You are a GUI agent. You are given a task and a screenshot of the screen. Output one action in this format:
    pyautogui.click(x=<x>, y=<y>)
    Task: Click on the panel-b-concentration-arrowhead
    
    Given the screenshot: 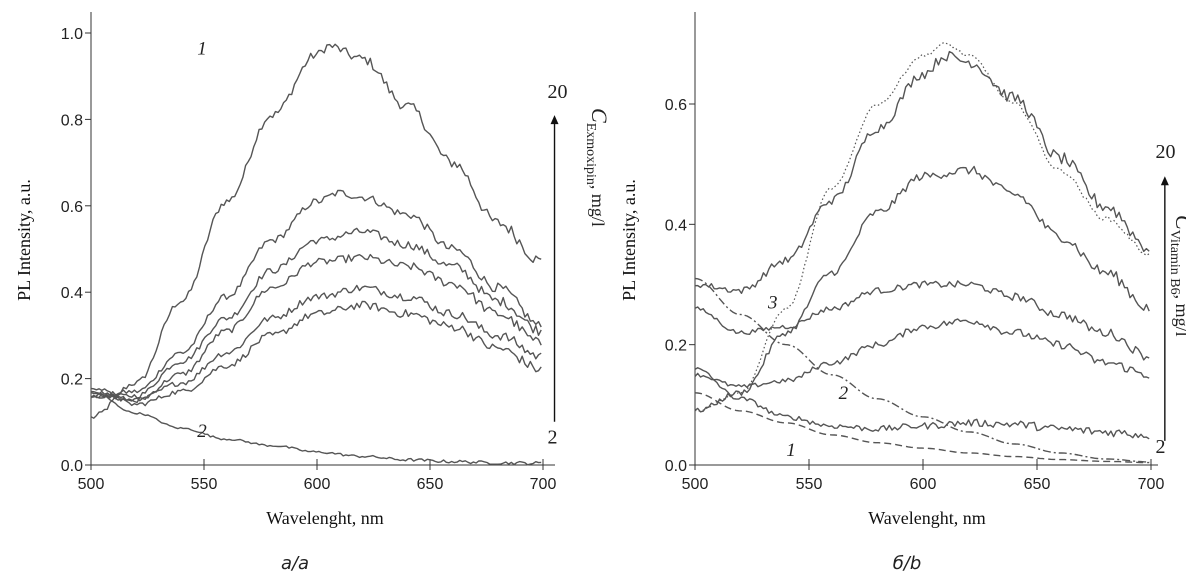 What is the action you would take?
    pyautogui.click(x=1164, y=181)
    